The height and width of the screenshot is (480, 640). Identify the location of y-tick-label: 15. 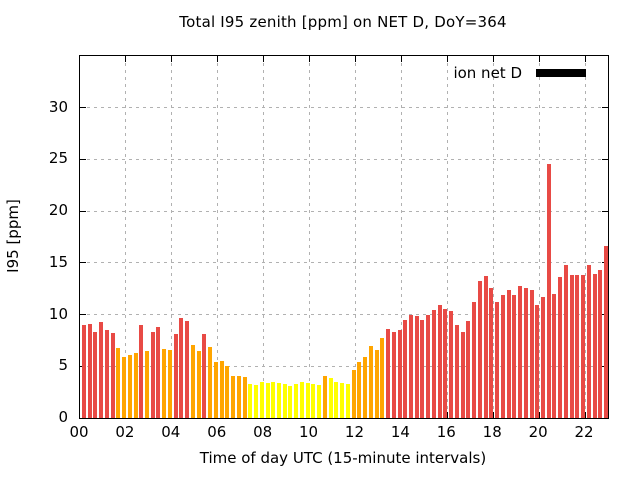
(58, 261).